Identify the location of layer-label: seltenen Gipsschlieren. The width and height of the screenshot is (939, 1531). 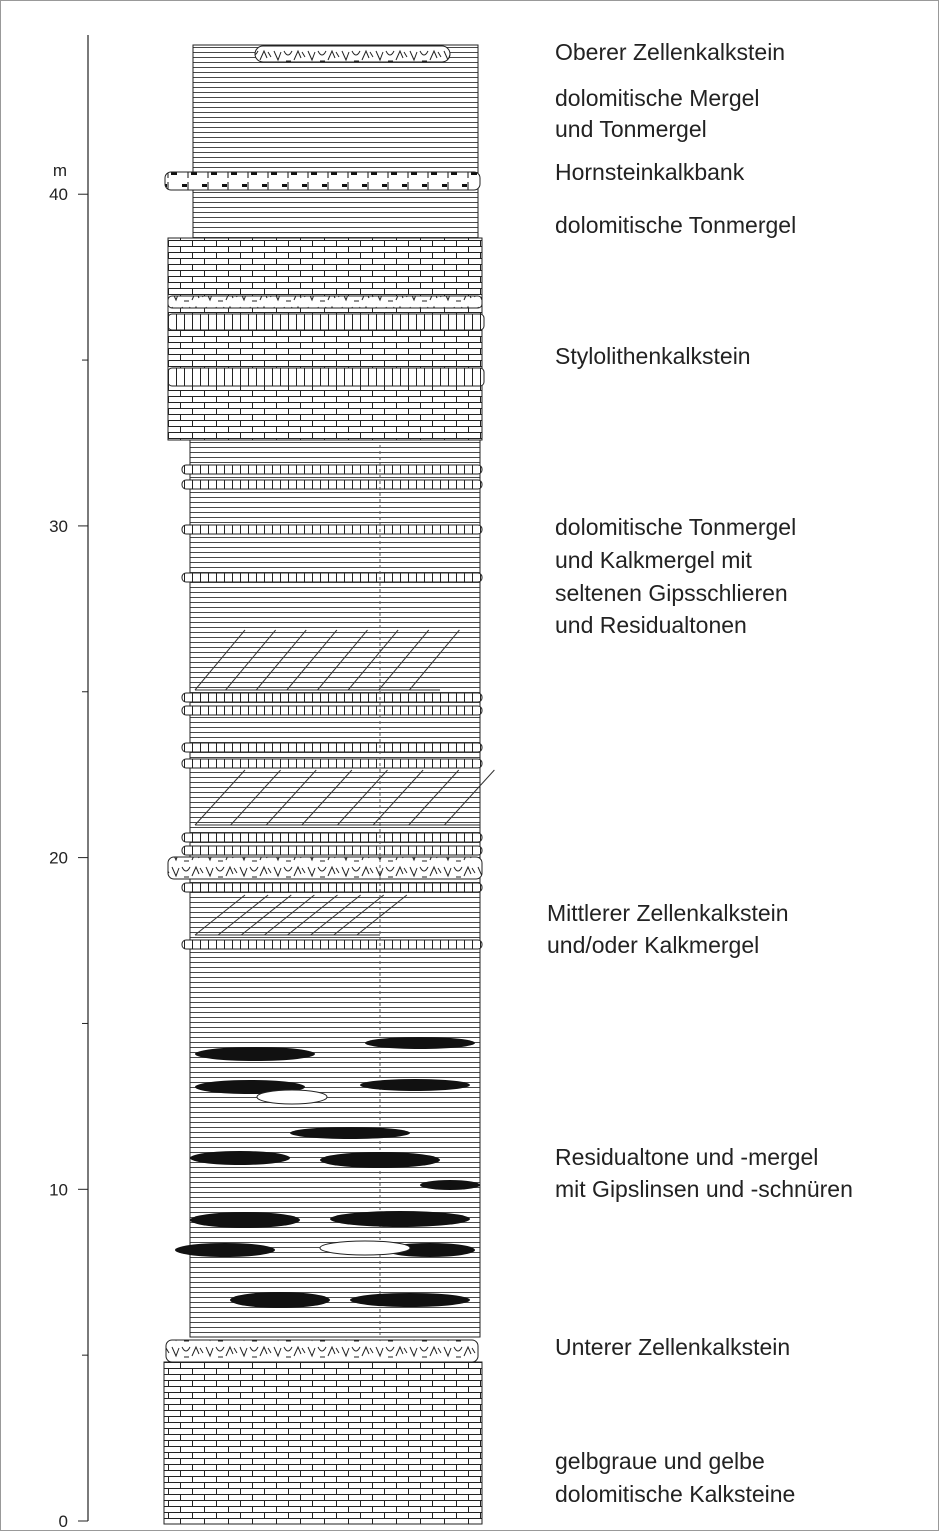
(671, 593).